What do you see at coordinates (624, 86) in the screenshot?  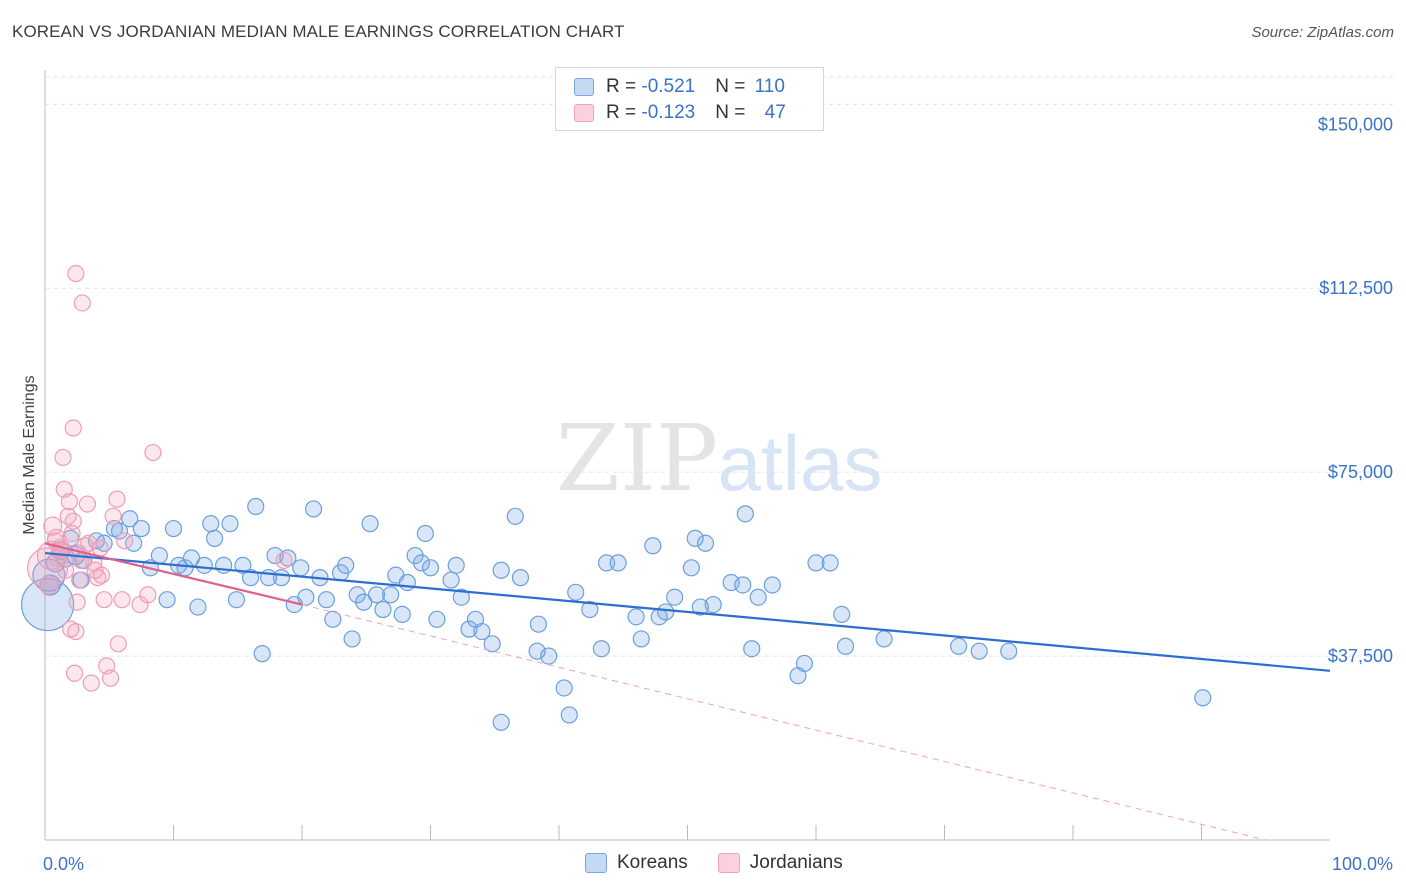 I see `legend-r-label-koreans: R =` at bounding box center [624, 86].